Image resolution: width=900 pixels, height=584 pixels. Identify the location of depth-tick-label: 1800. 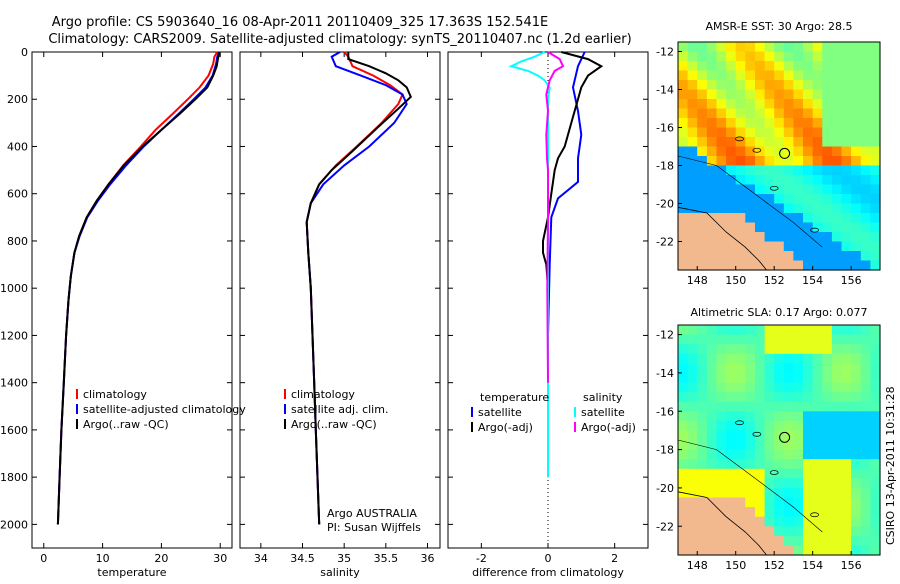
(14, 477).